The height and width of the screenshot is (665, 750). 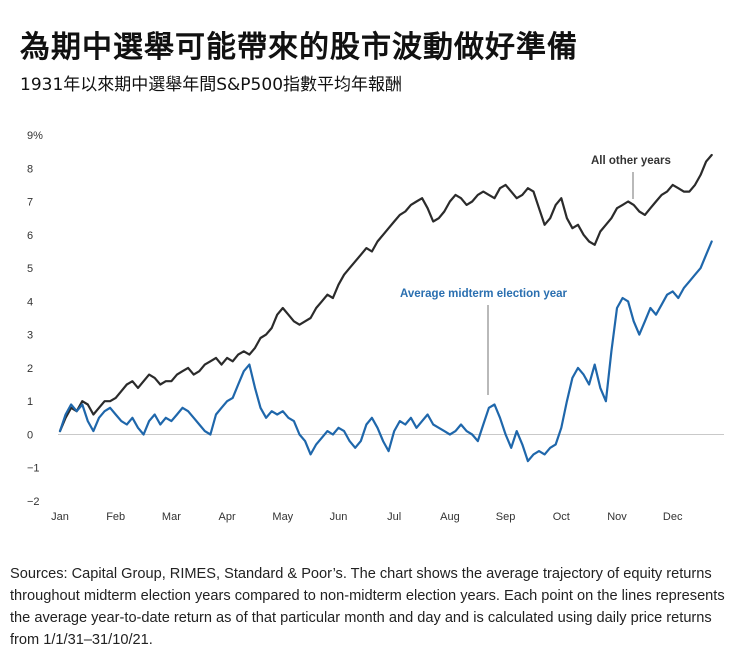 What do you see at coordinates (30, 269) in the screenshot?
I see `y-tick-label: 5` at bounding box center [30, 269].